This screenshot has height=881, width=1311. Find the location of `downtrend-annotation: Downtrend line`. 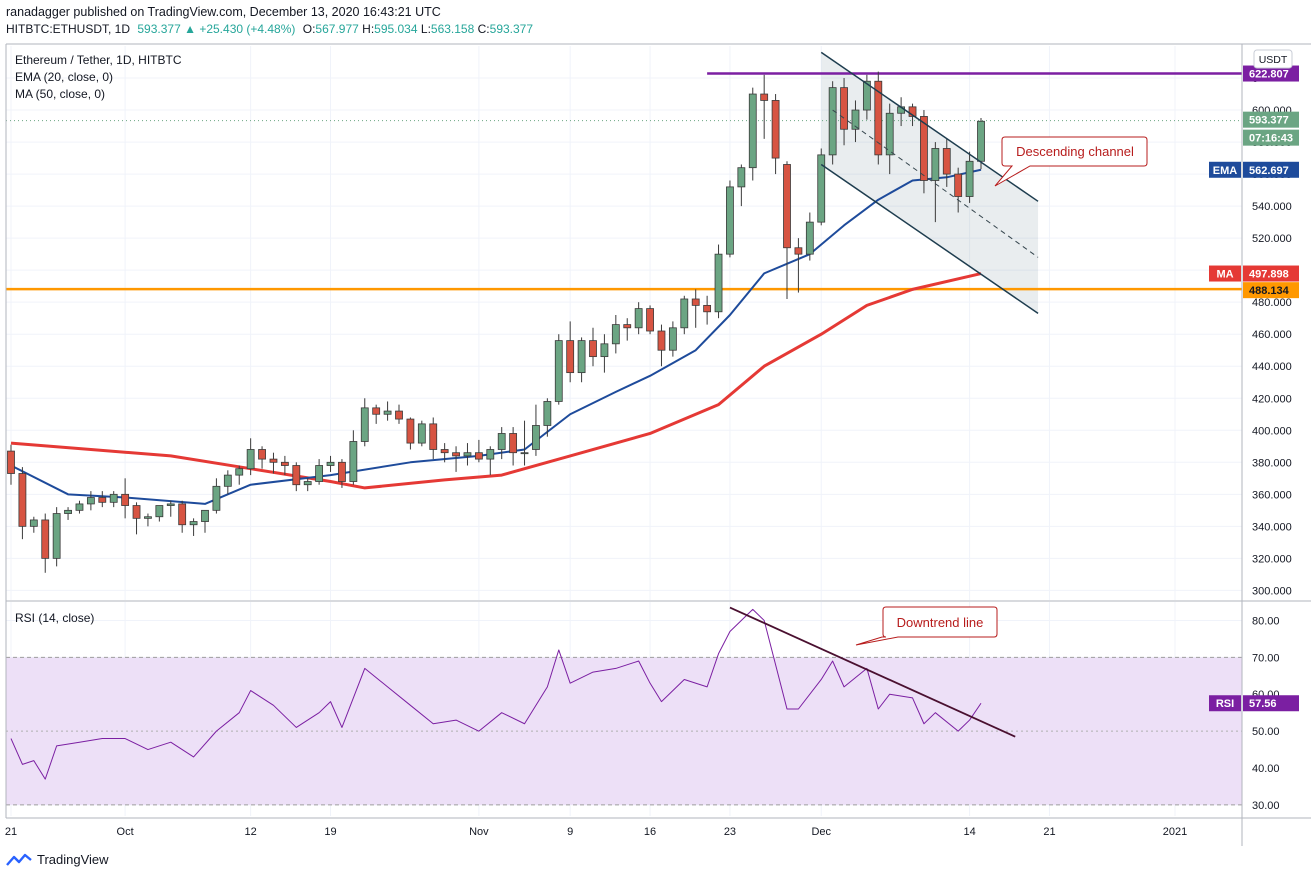

downtrend-annotation: Downtrend line is located at coordinates (926, 626).